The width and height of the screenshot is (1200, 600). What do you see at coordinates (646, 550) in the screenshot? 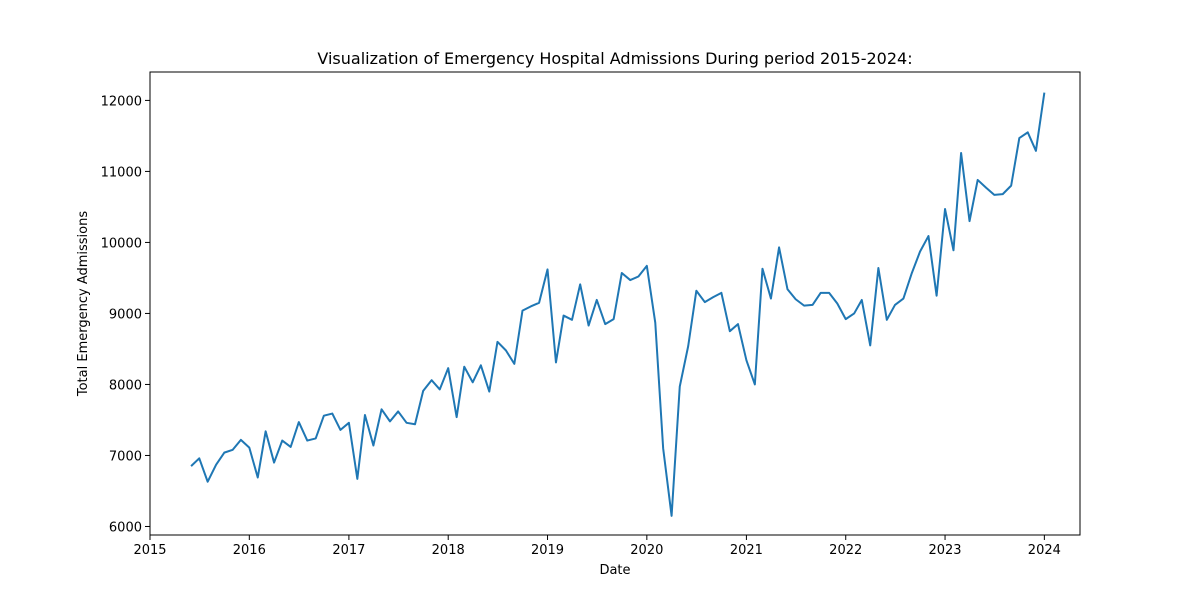
I see `x-tick-label: 2020` at bounding box center [646, 550].